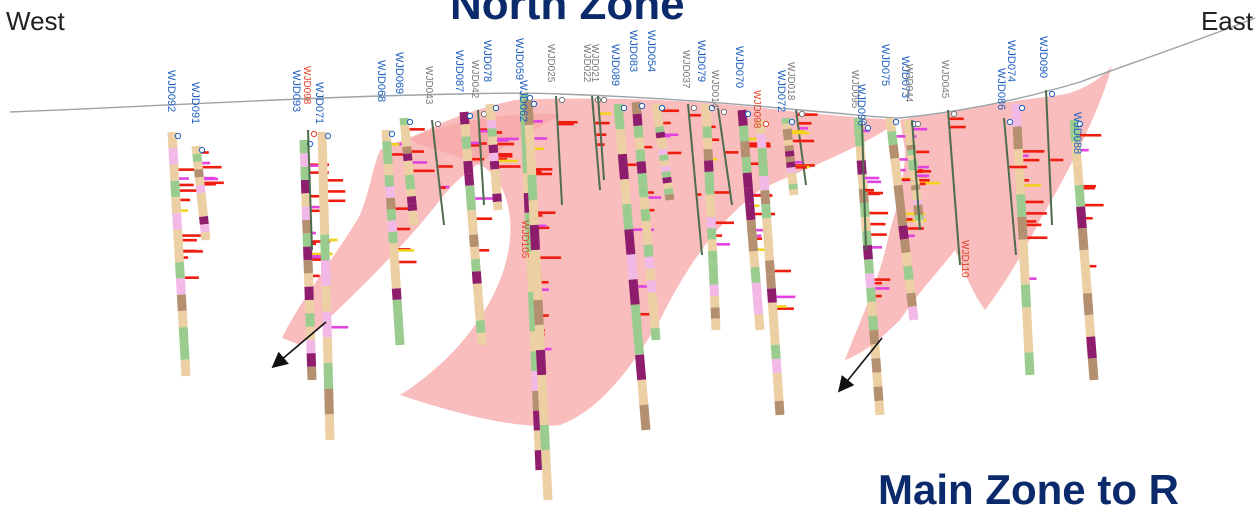 The width and height of the screenshot is (1259, 514). Describe the element at coordinates (206, 161) in the screenshot. I see `drill-hole: WJD091` at that location.